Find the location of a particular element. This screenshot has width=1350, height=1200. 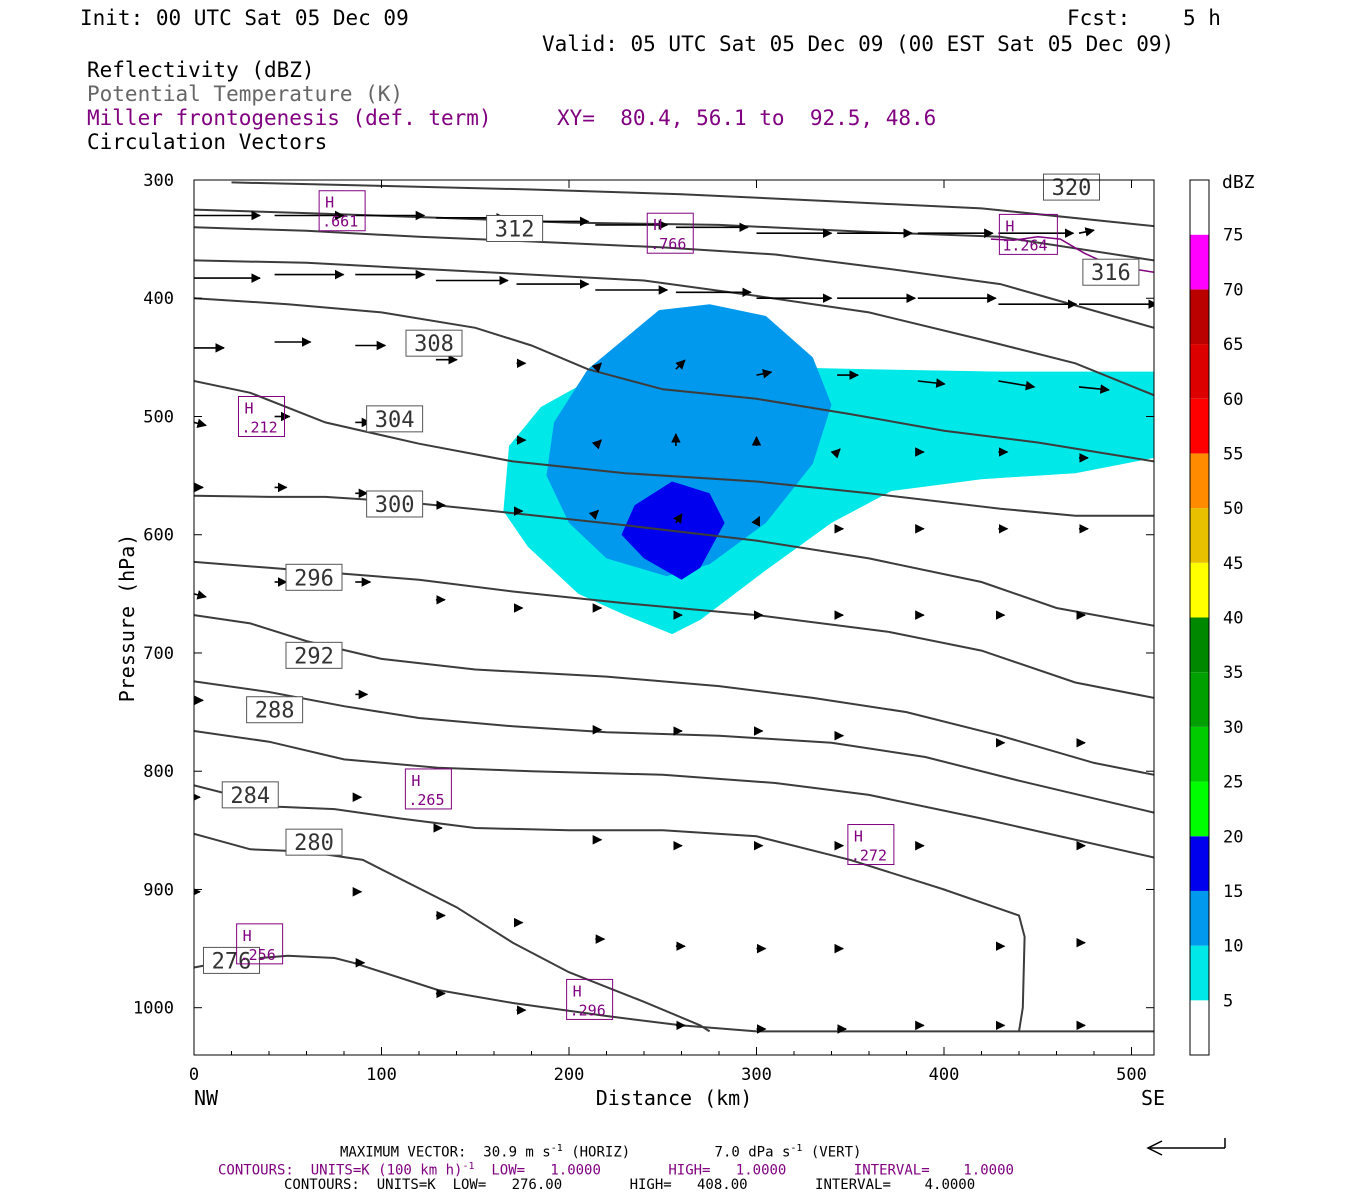

reflectivity-layer is located at coordinates (828, 469).